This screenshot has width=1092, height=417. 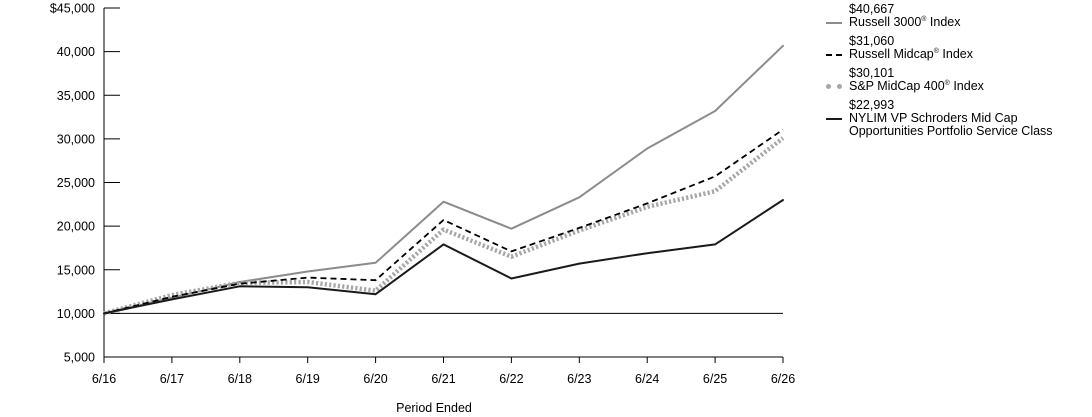 What do you see at coordinates (872, 105) in the screenshot?
I see `legend-ending-value: $22,993` at bounding box center [872, 105].